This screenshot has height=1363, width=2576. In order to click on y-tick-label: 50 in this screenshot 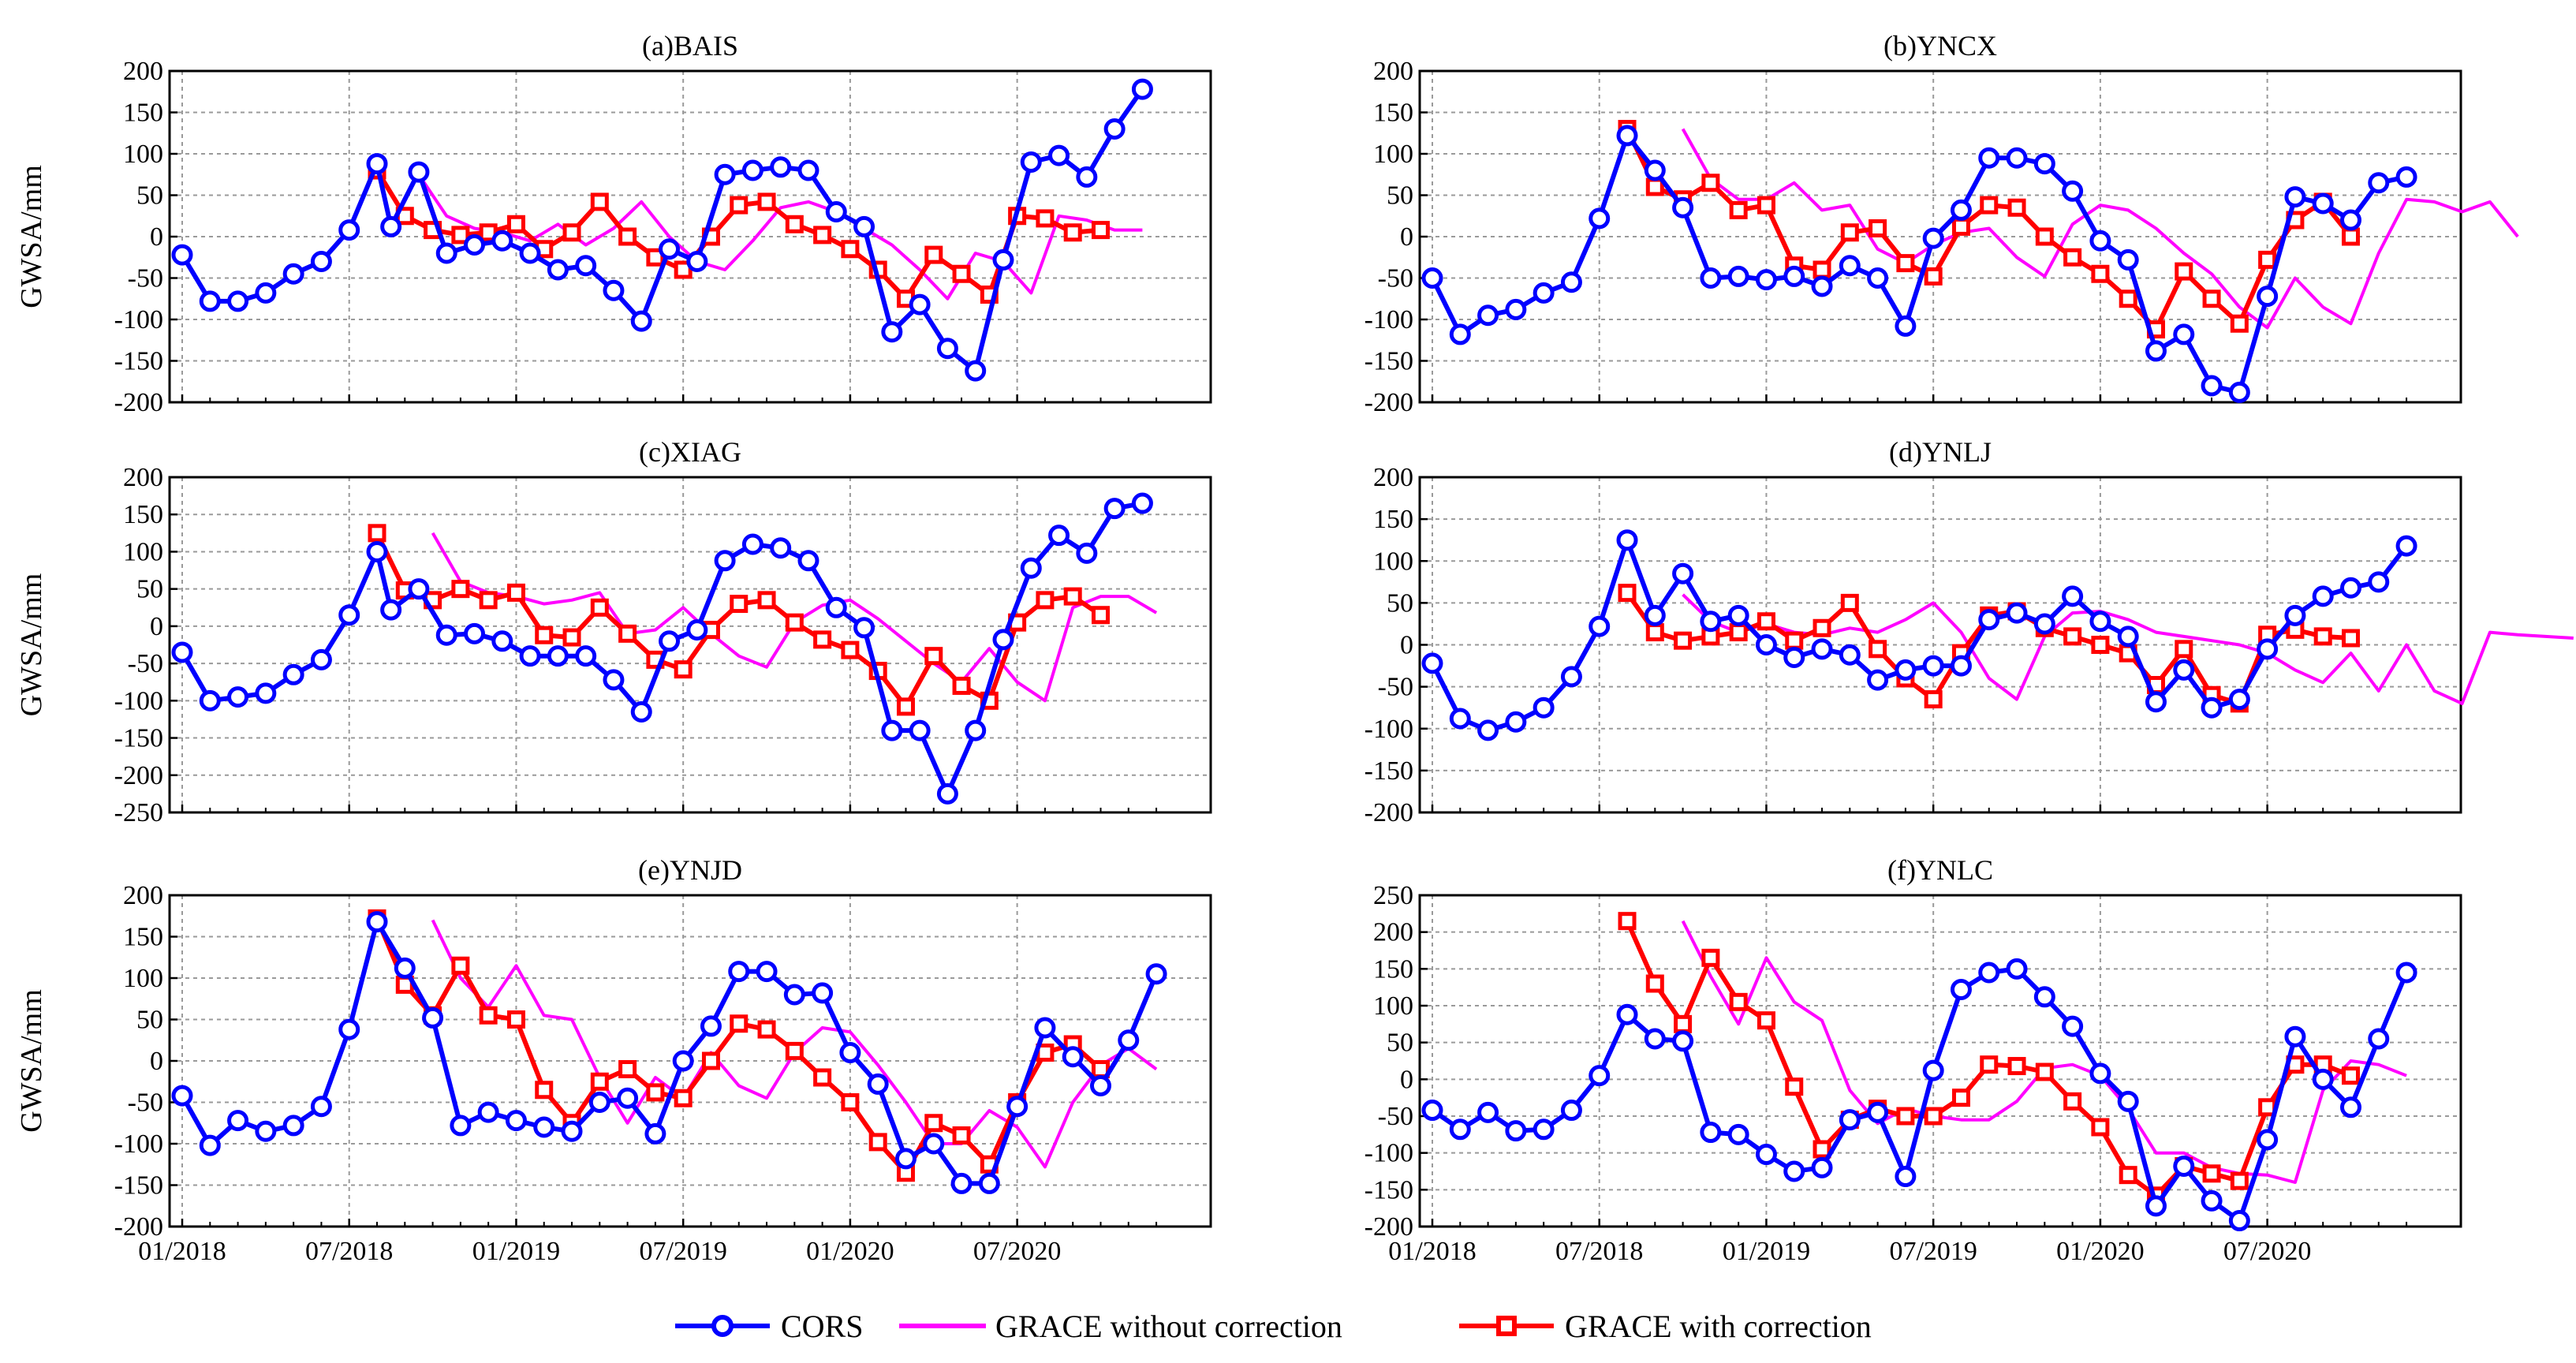, I will do `click(1400, 196)`.